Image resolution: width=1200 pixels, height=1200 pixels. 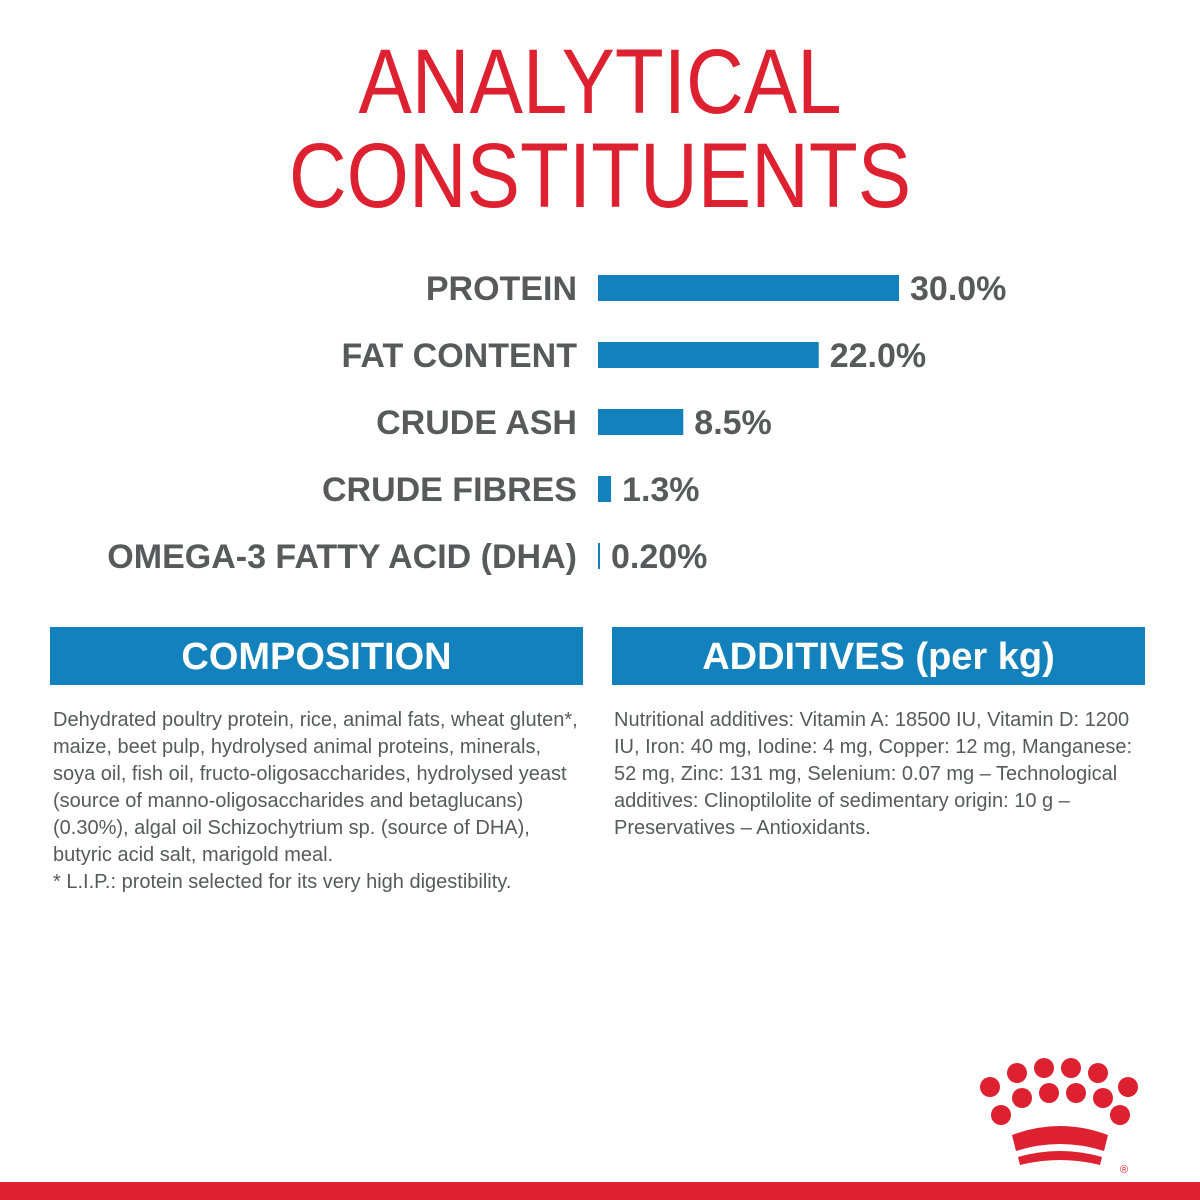 What do you see at coordinates (1124, 1170) in the screenshot?
I see `registered-mark: ®` at bounding box center [1124, 1170].